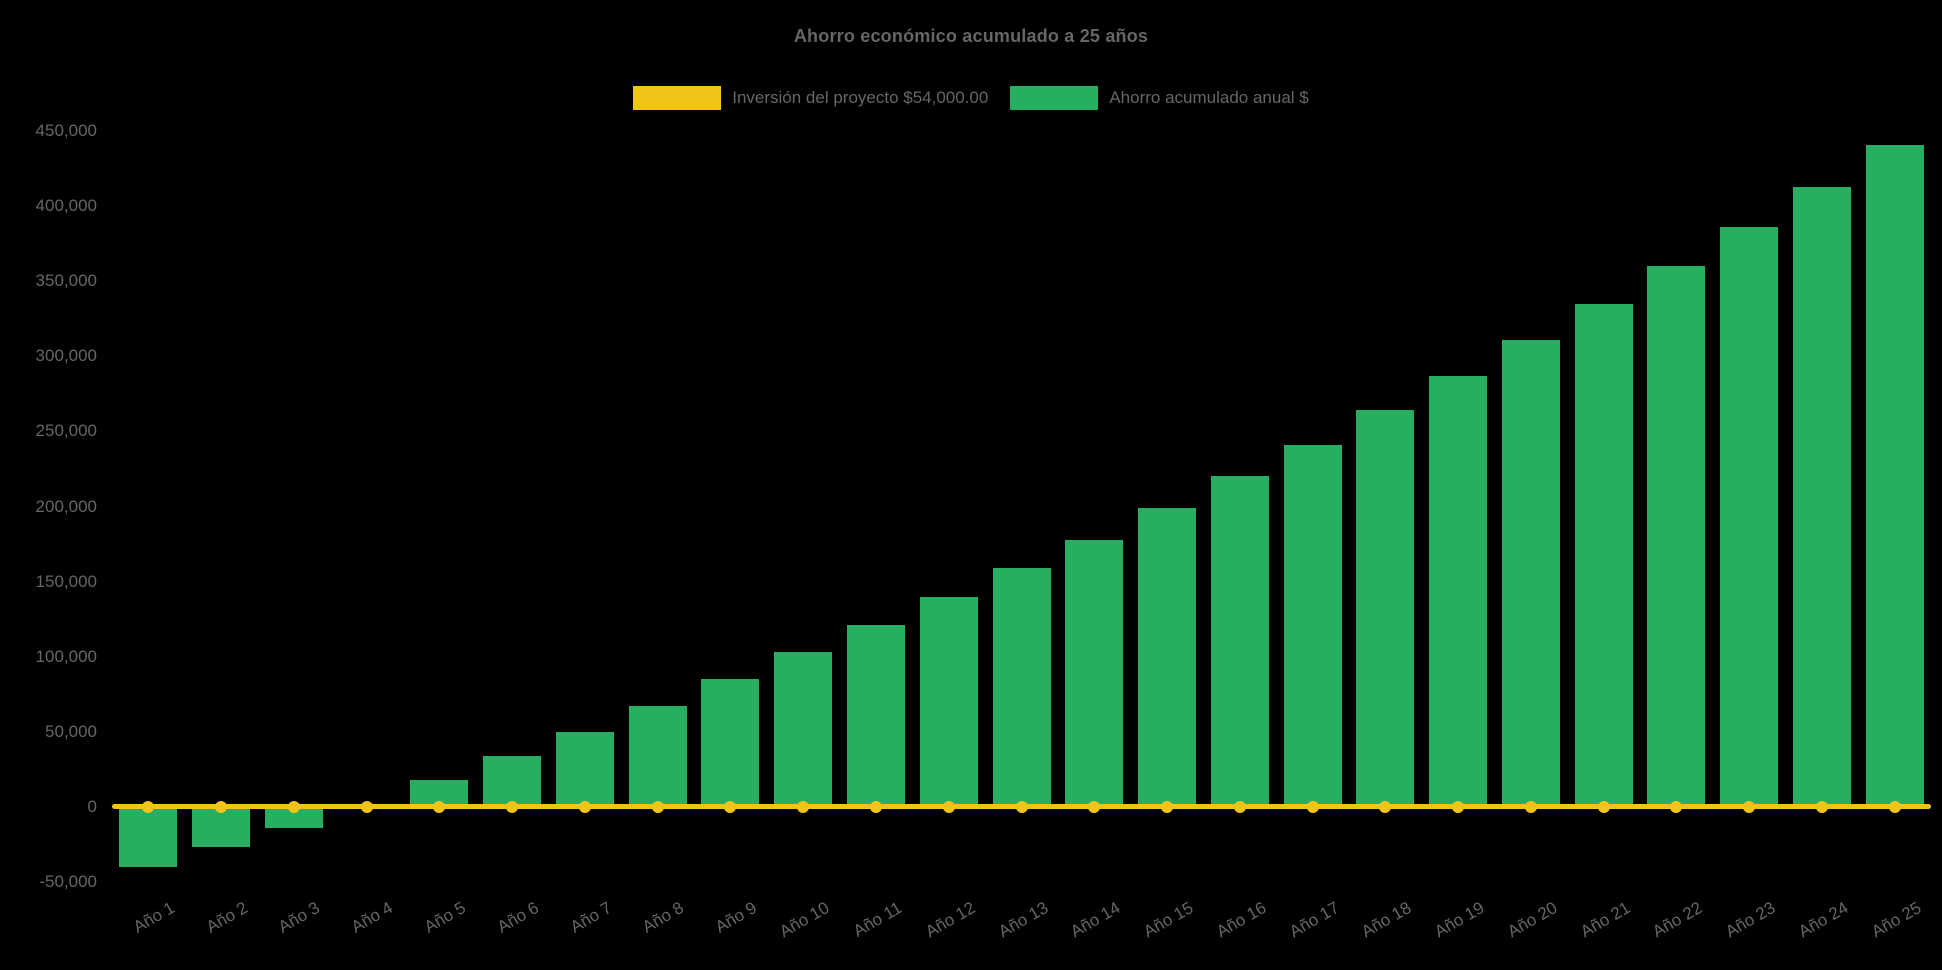 The image size is (1942, 970). I want to click on bar-año-20, so click(1530, 573).